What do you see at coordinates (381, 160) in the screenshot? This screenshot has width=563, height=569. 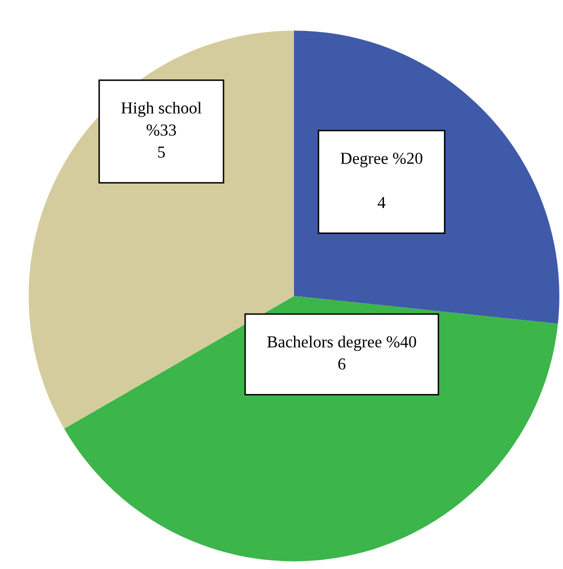 I see `category-label: Degree %20` at bounding box center [381, 160].